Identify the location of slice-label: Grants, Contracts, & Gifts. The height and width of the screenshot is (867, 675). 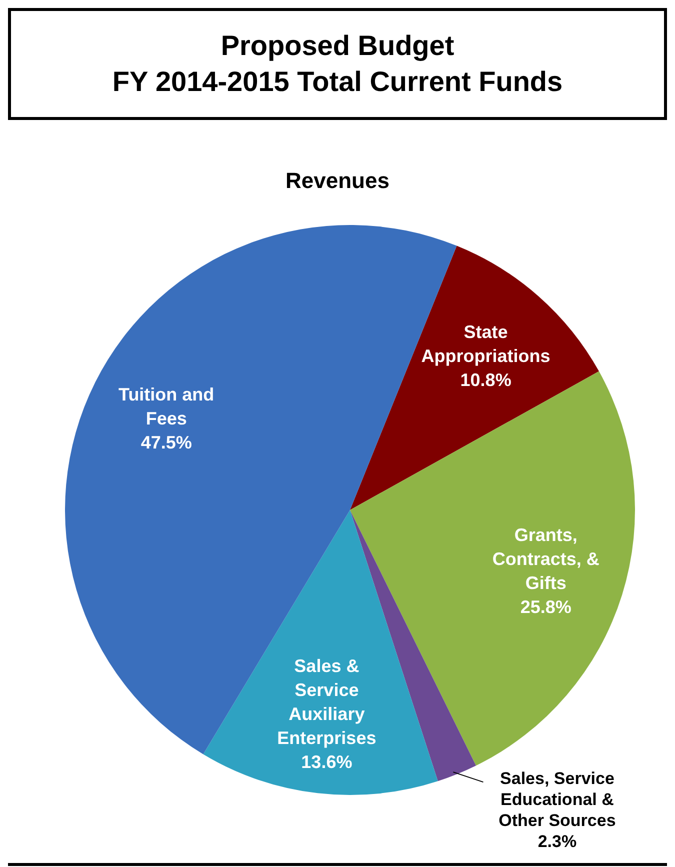
(546, 559).